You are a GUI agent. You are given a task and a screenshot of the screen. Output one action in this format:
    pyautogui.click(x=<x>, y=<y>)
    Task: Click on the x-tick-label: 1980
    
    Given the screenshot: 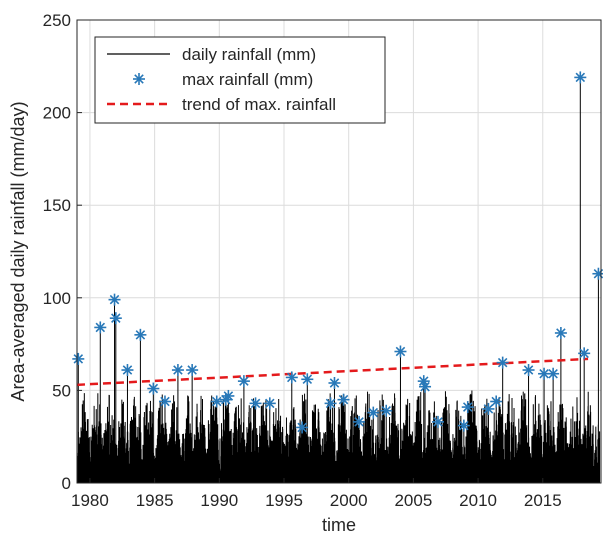 What is the action you would take?
    pyautogui.click(x=90, y=500)
    